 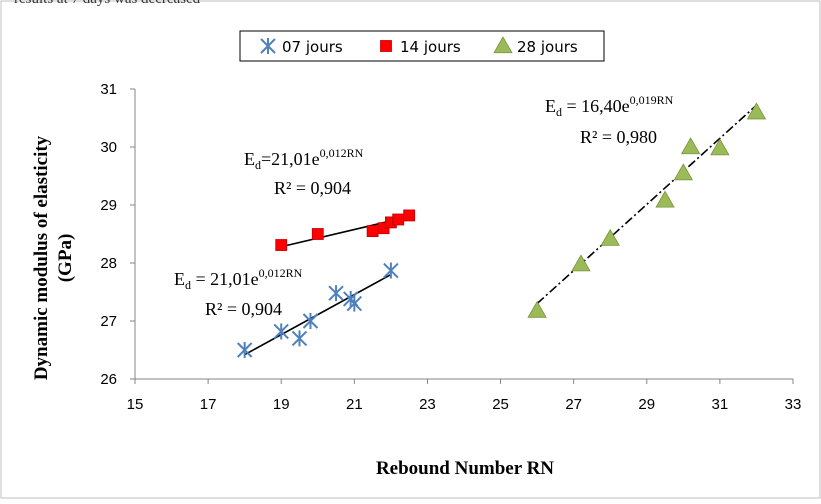 I want to click on x-tick-label: 25, so click(x=500, y=404).